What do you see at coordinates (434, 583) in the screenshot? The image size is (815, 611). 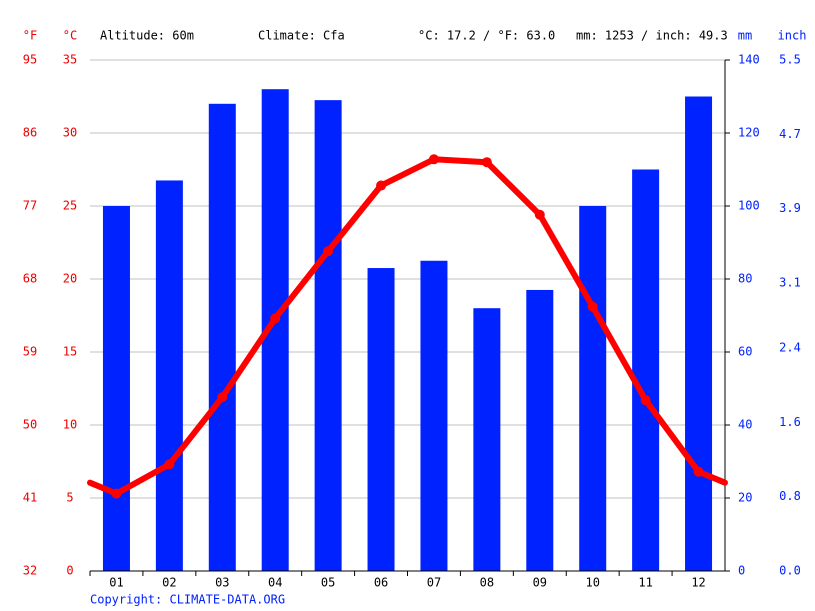 I see `x-tick-label: 07` at bounding box center [434, 583].